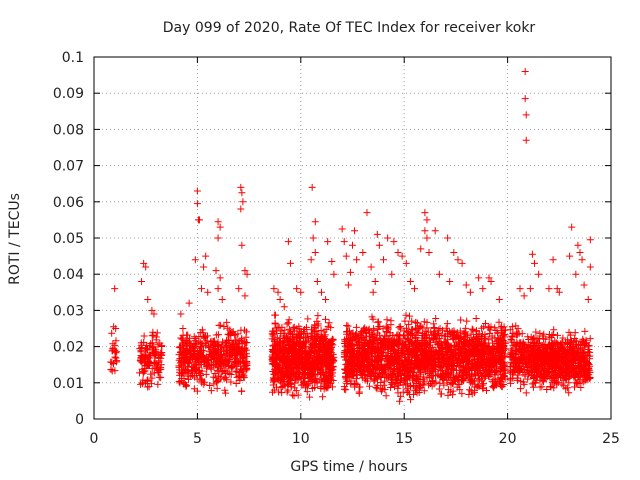 The width and height of the screenshot is (640, 480). Describe the element at coordinates (68, 311) in the screenshot. I see `y-tick-label: 0.03` at that location.